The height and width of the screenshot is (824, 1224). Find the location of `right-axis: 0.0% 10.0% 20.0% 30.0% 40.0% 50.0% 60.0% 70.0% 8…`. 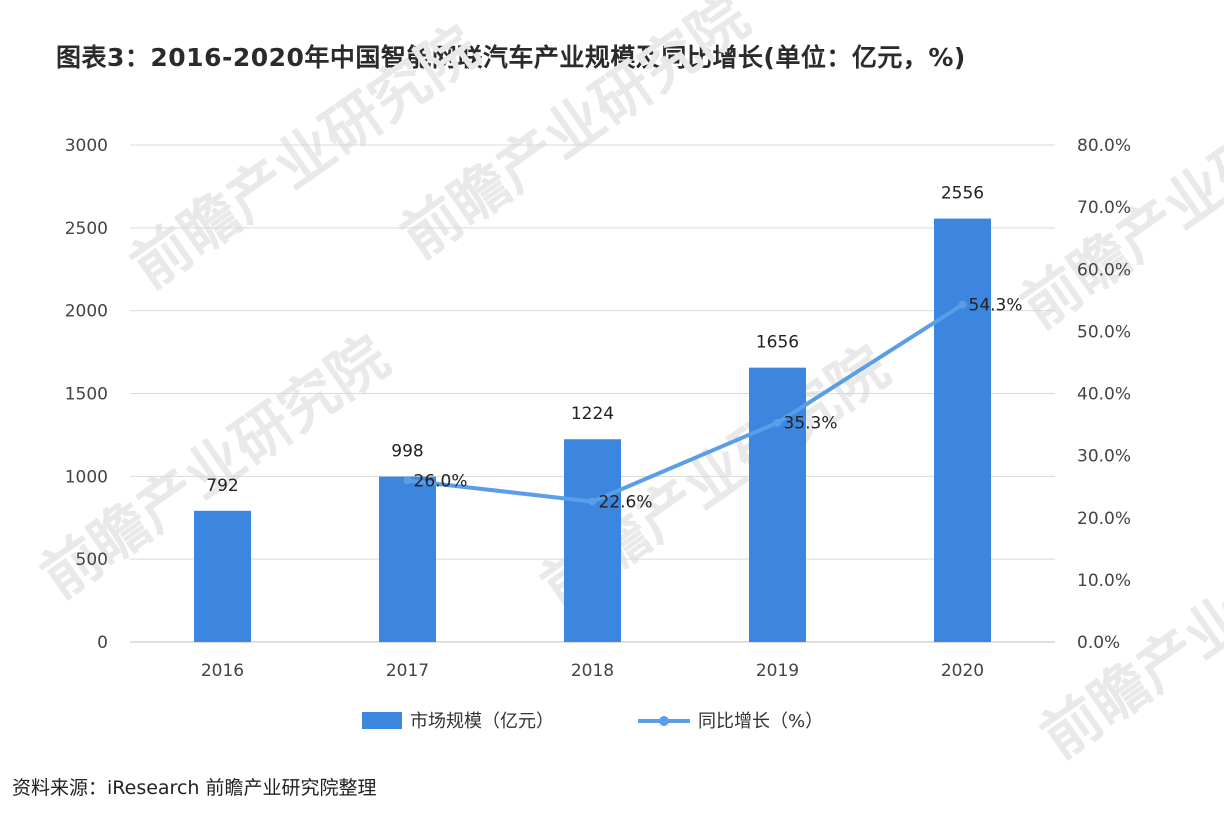

right-axis: 0.0% 10.0% 20.0% 30.0% 40.0% 50.0% 60.0% 70.0% 8… is located at coordinates (1104, 394).